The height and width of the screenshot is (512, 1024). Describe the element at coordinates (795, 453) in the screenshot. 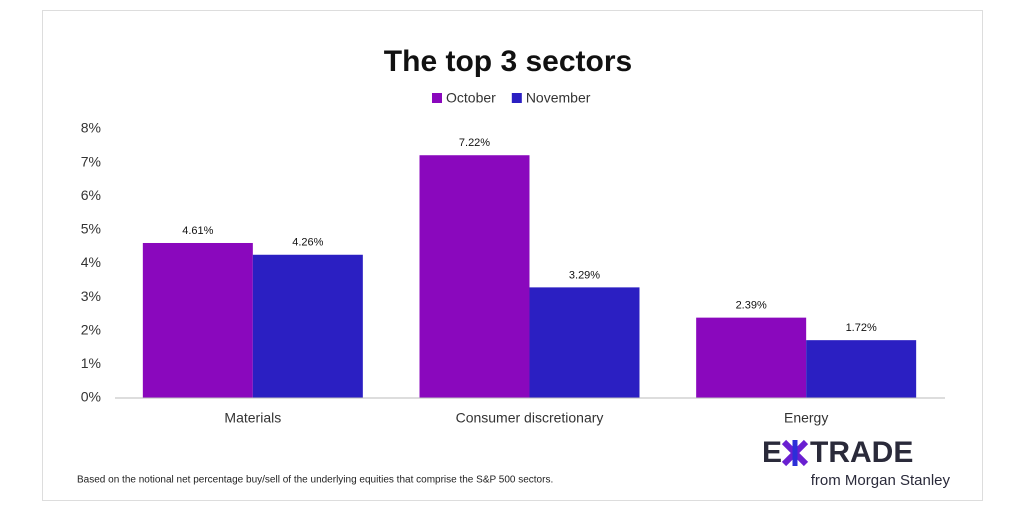

I see `logo-star` at that location.